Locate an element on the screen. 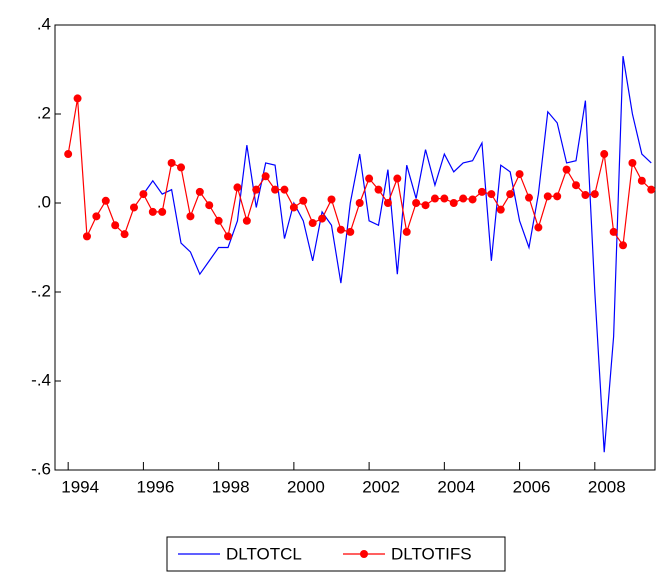  y-tick-label: .0 is located at coordinates (44, 201).